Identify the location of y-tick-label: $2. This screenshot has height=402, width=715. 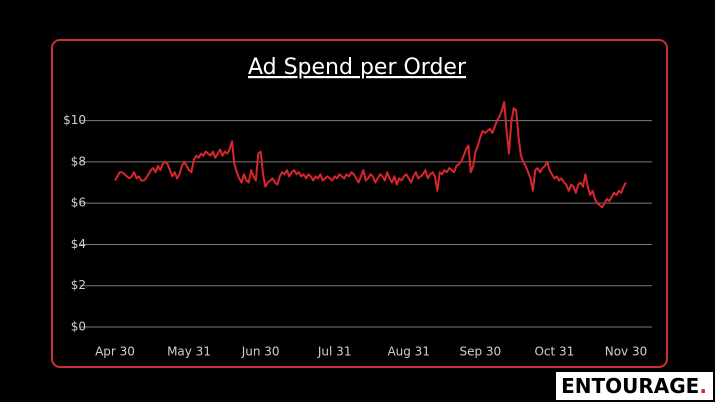
(78, 285).